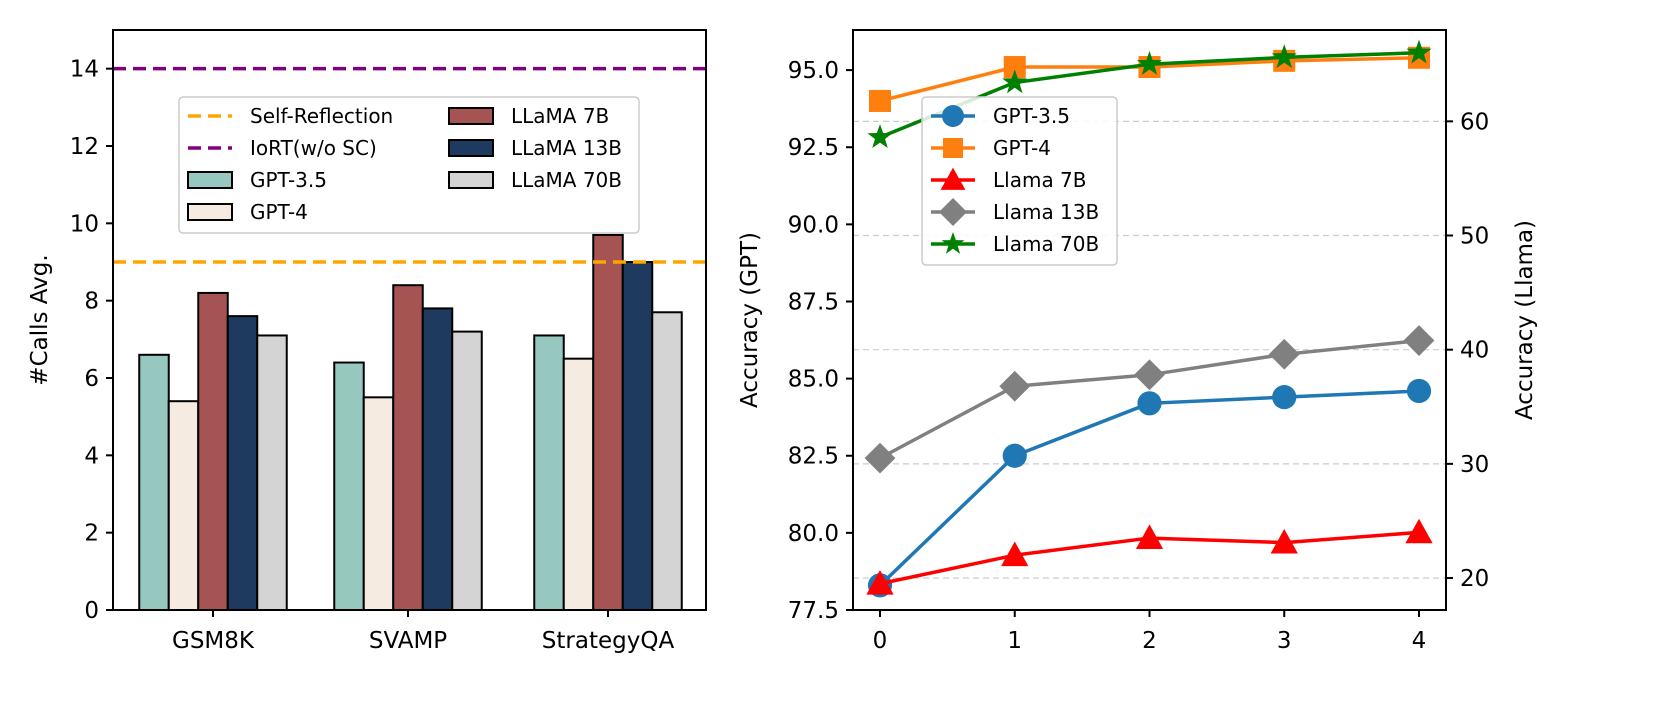  Describe the element at coordinates (813, 302) in the screenshot. I see `left-y-tick-label: 87.5` at that location.